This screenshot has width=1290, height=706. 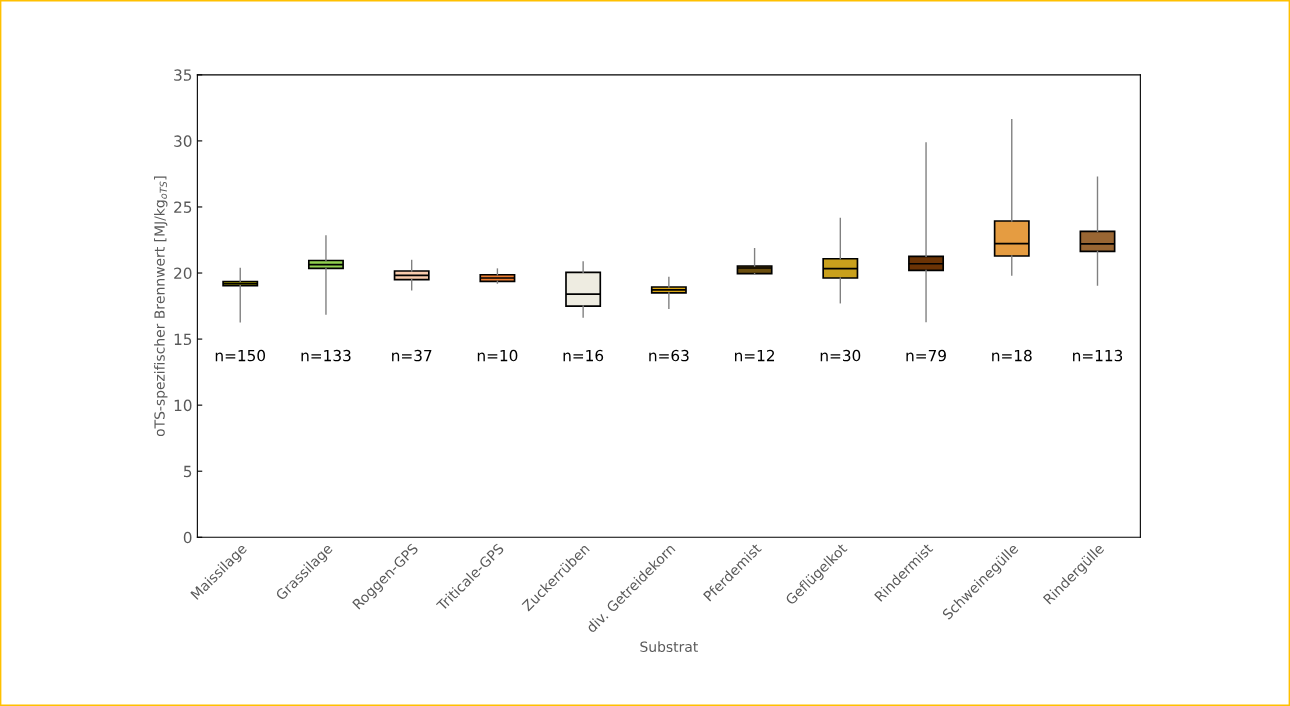 What do you see at coordinates (240, 355) in the screenshot?
I see `annotation: n=150` at bounding box center [240, 355].